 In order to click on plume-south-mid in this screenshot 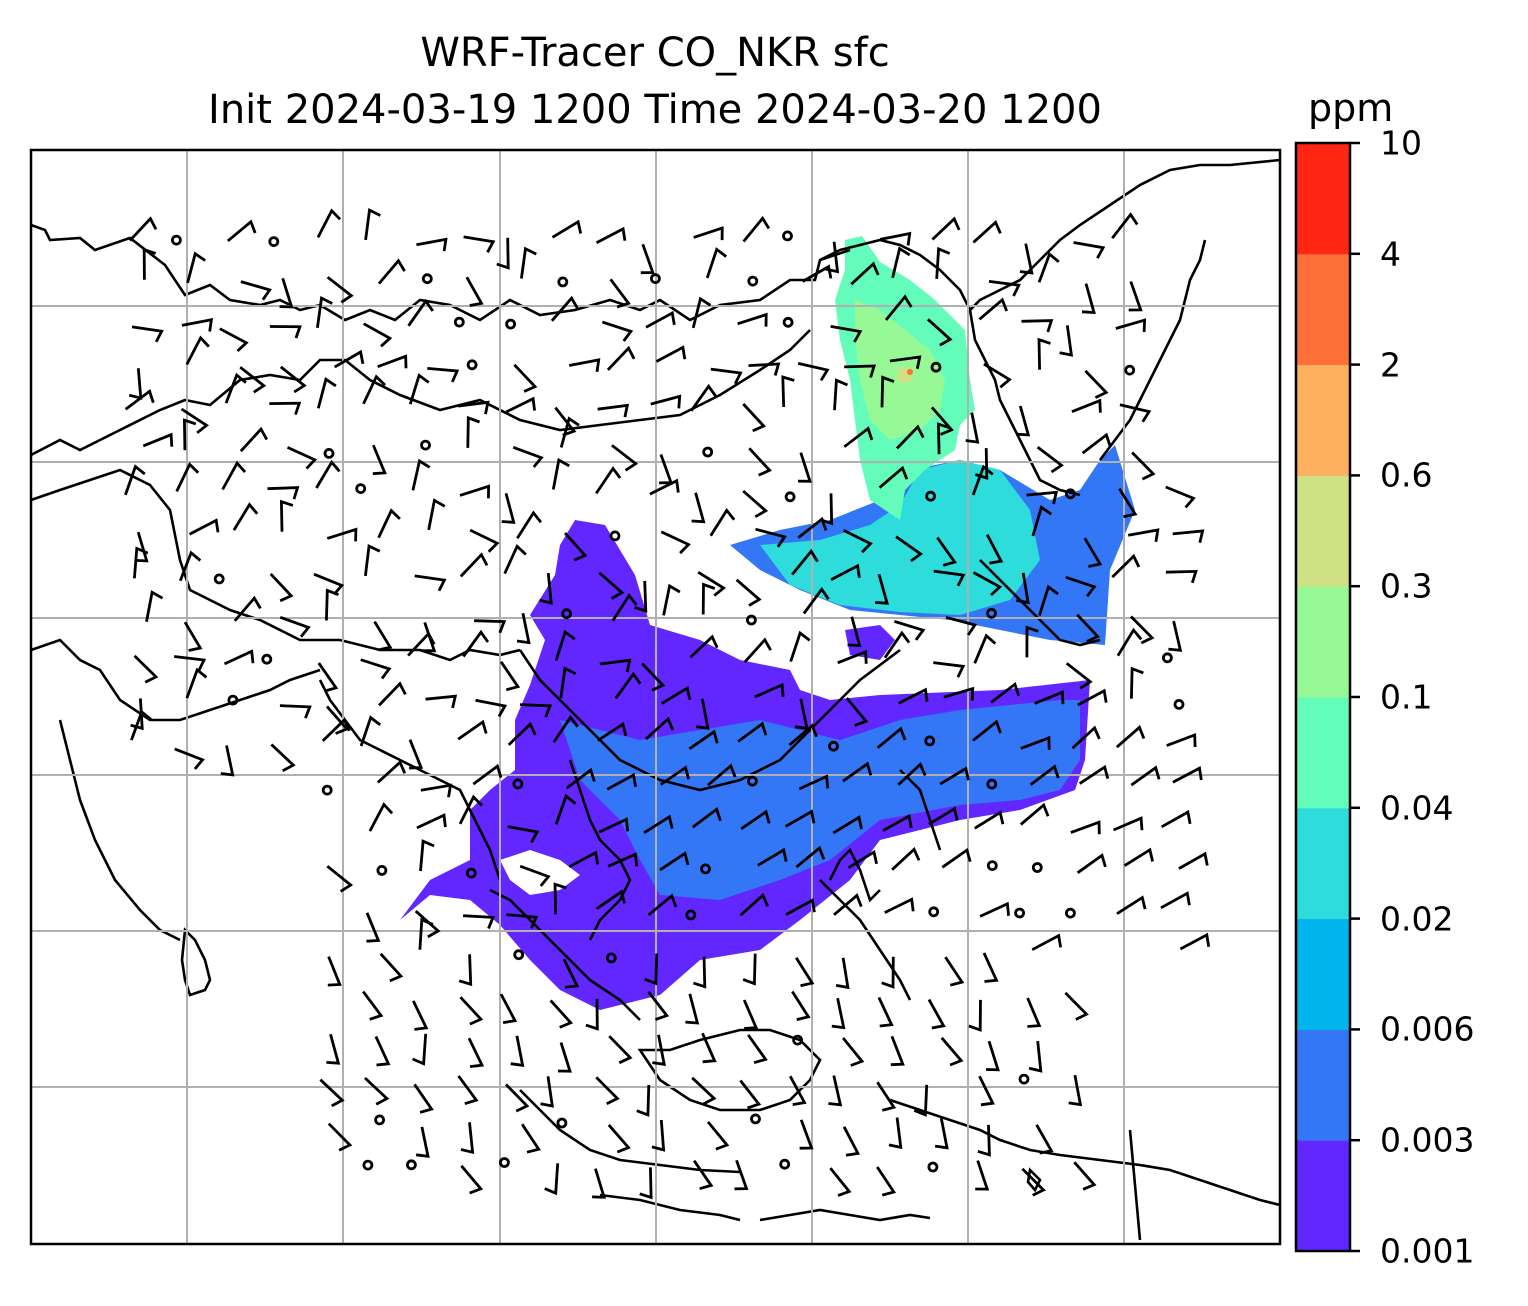, I will do `click(820, 800)`.